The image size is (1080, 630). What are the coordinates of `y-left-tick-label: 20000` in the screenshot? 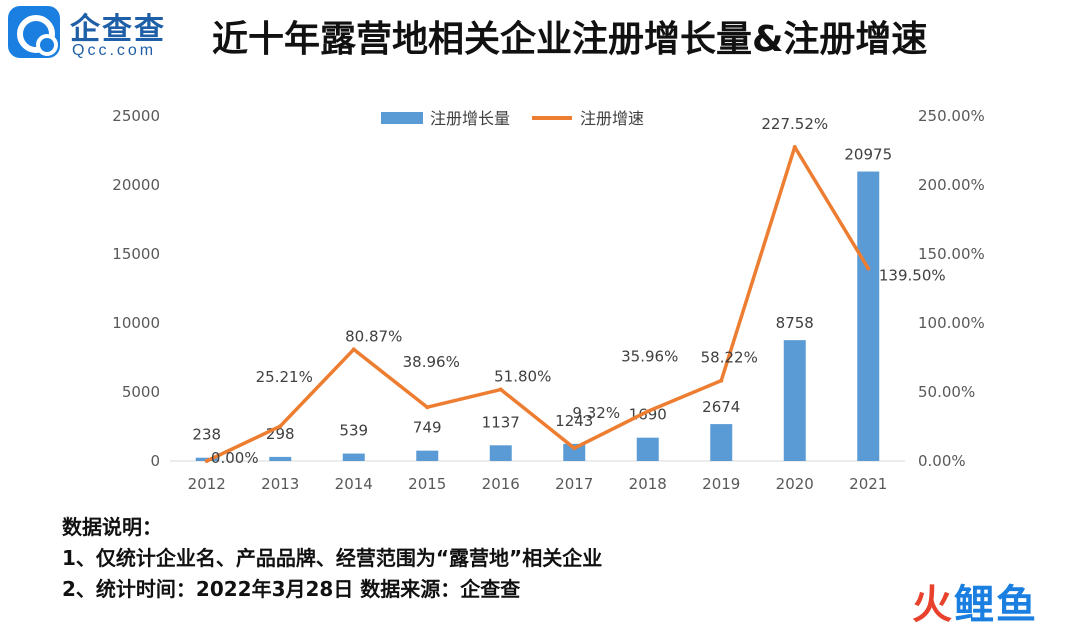 It's located at (136, 185).